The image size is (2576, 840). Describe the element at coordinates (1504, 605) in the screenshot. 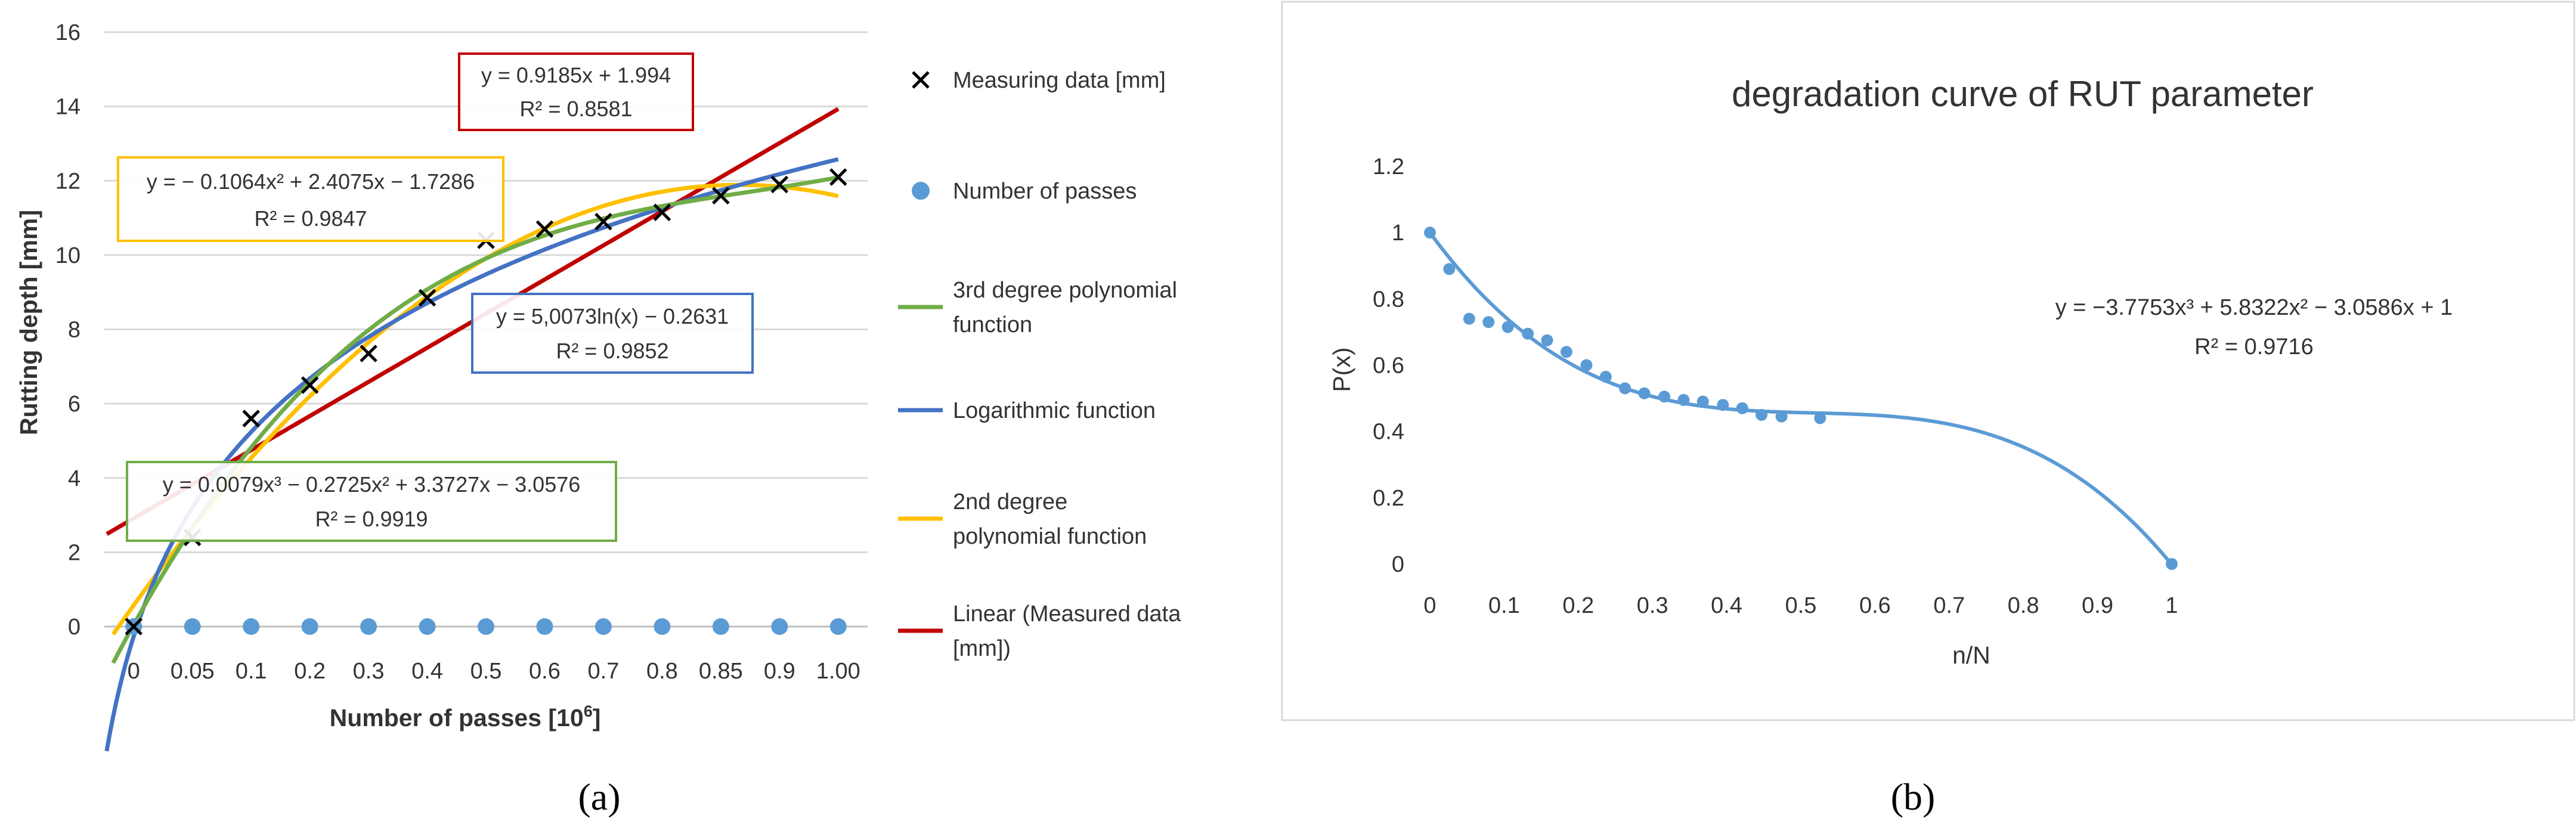

I see `b-x-tick-label: 0.1` at that location.